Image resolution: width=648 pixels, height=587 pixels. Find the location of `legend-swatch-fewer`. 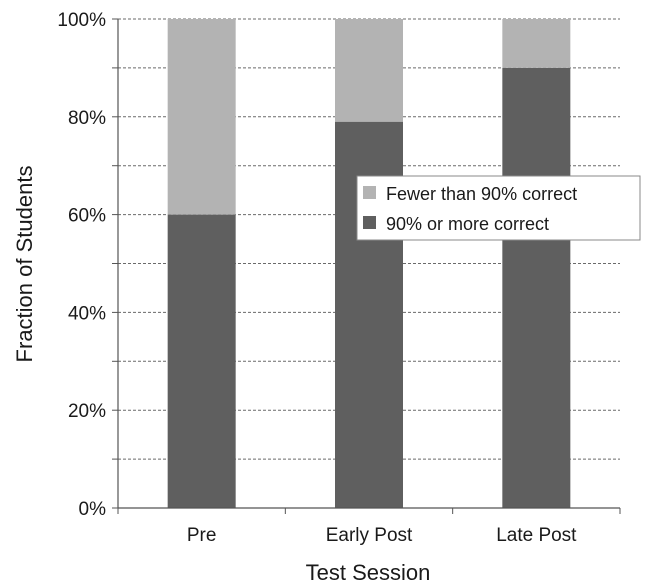

legend-swatch-fewer is located at coordinates (369, 192).